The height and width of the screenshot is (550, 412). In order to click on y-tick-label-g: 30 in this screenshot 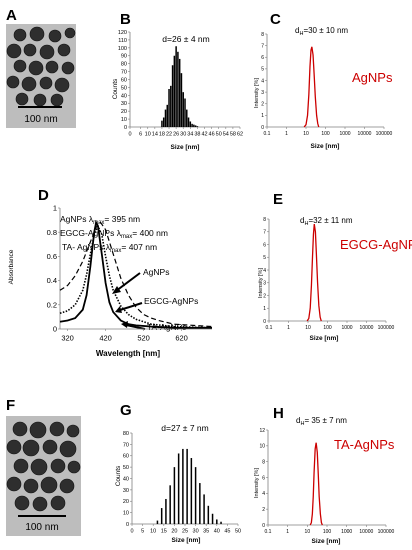, I will do `click(126, 491)`.